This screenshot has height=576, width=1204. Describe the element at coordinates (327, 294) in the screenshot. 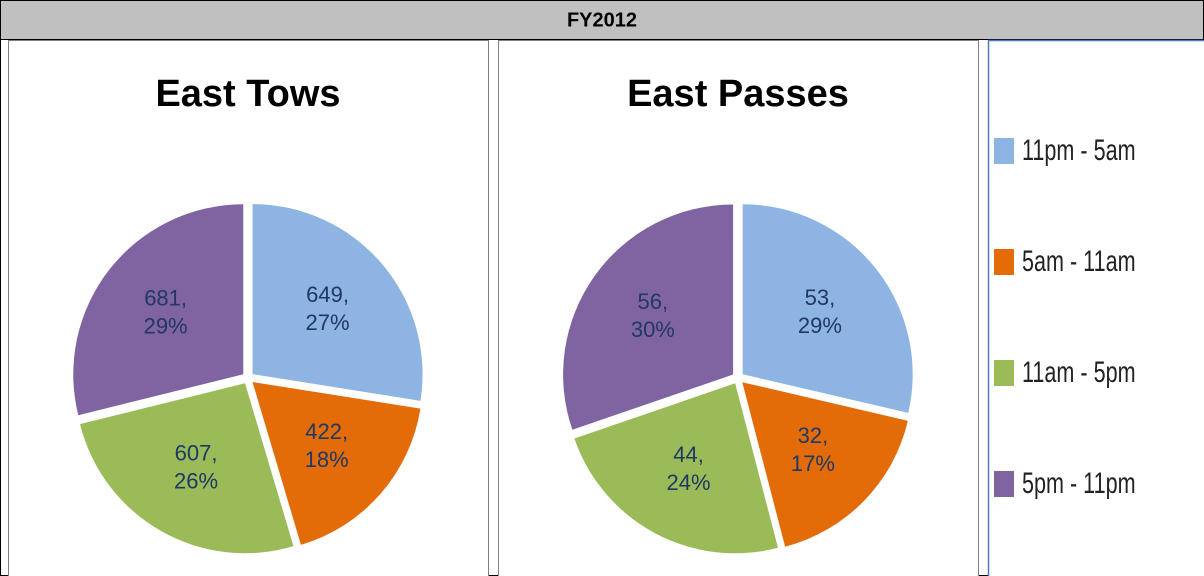

I see `data-label: 649,` at that location.